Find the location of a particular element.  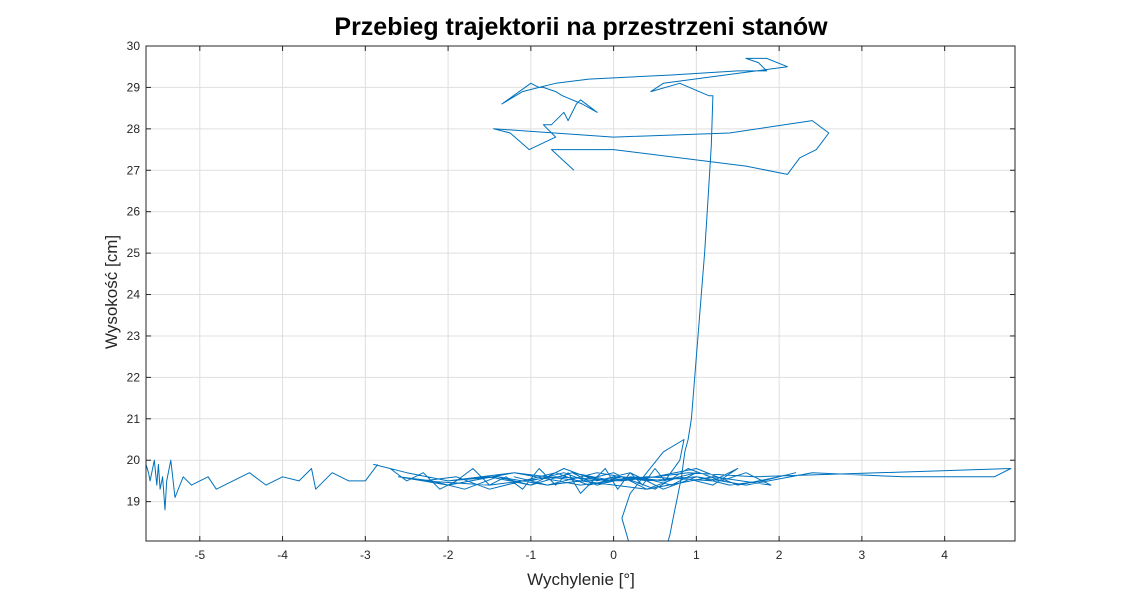

x-tick-label: 3 is located at coordinates (862, 555).